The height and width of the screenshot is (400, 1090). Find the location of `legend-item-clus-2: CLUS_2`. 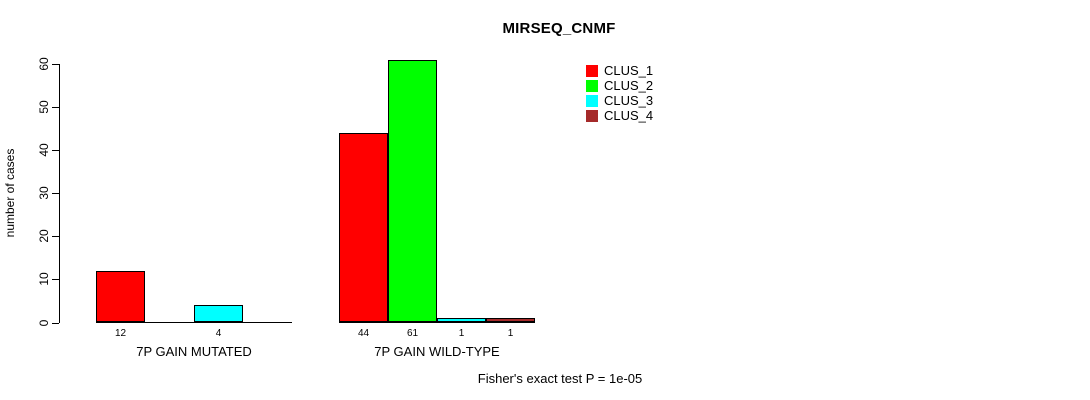

legend-item-clus-2: CLUS_2 is located at coordinates (619, 85).